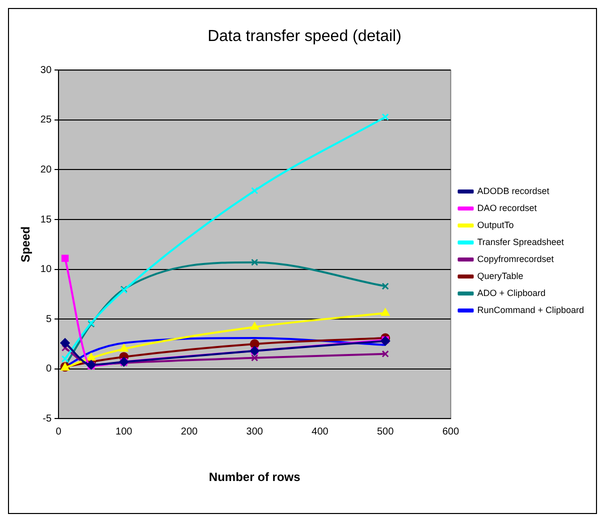  What do you see at coordinates (46, 120) in the screenshot?
I see `y-tick-label: 25` at bounding box center [46, 120].